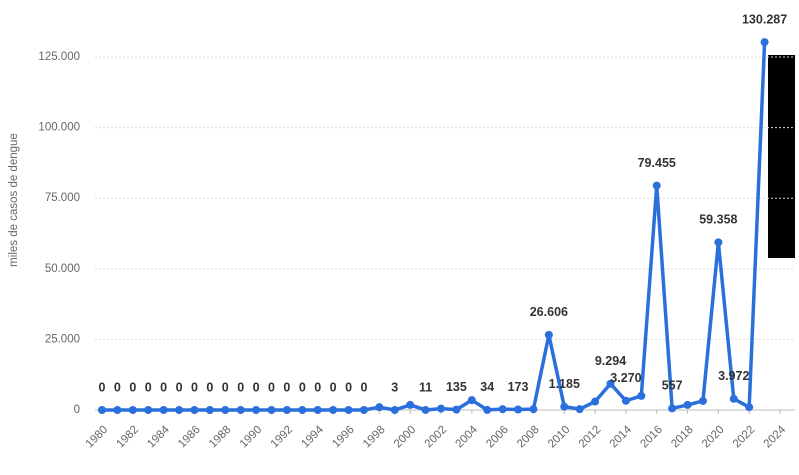 The height and width of the screenshot is (475, 799). Describe the element at coordinates (456, 387) in the screenshot. I see `data-label: 135` at that location.